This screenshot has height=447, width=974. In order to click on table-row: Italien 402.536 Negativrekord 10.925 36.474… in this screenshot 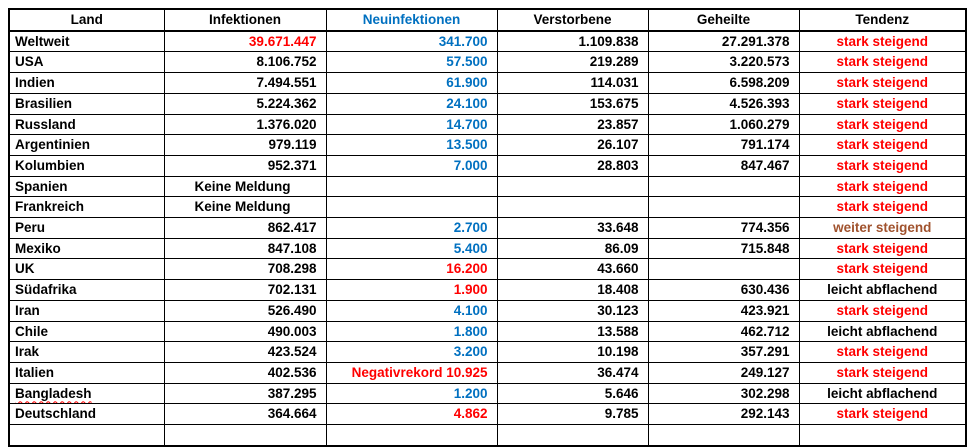, I will do `click(487, 372)`.